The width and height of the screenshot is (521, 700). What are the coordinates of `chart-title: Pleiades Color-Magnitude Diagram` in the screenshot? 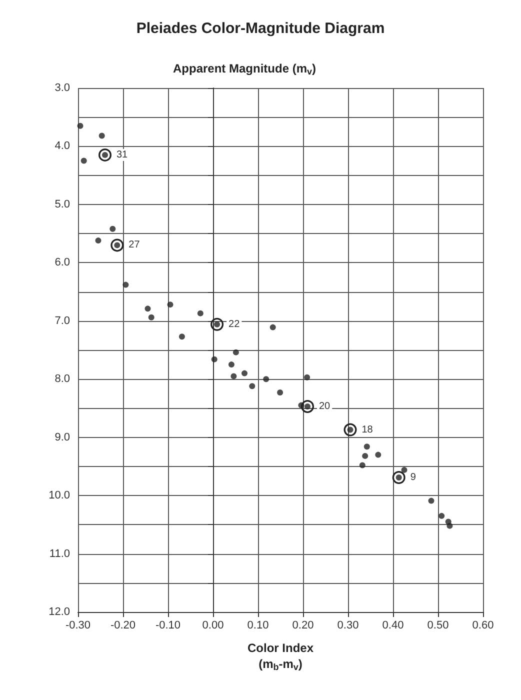 It's located at (260, 28).